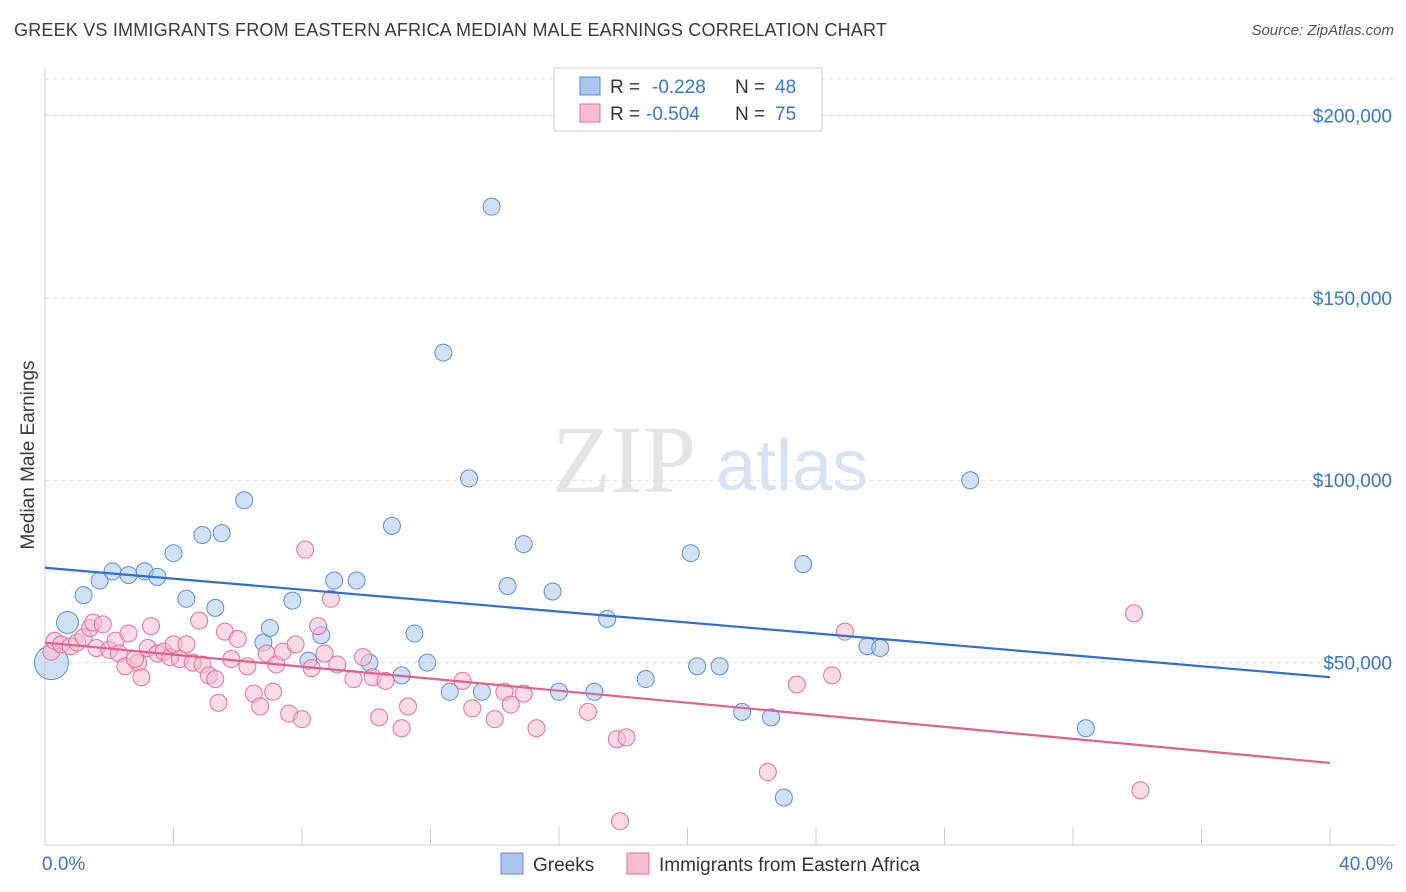  What do you see at coordinates (1322, 30) in the screenshot?
I see `source-label: Source: ZipAtlas.com` at bounding box center [1322, 30].